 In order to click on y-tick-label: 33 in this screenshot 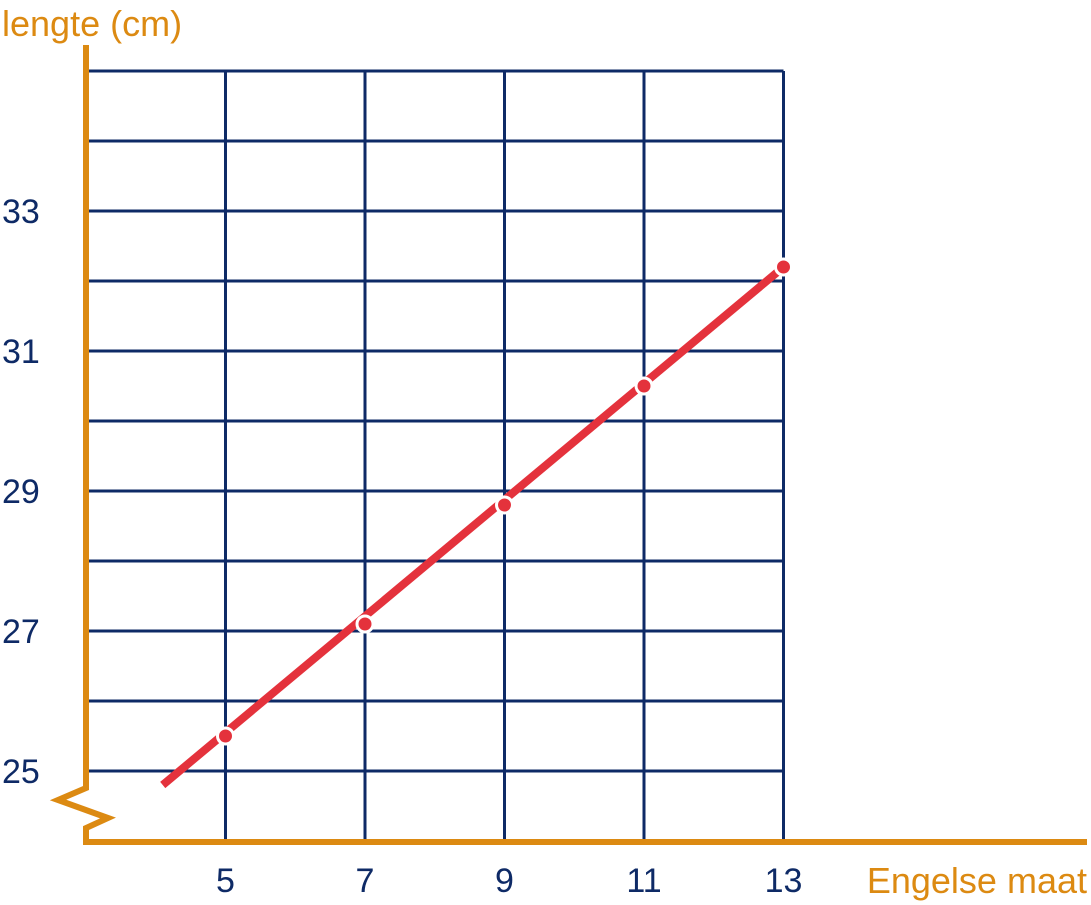, I will do `click(21, 212)`.